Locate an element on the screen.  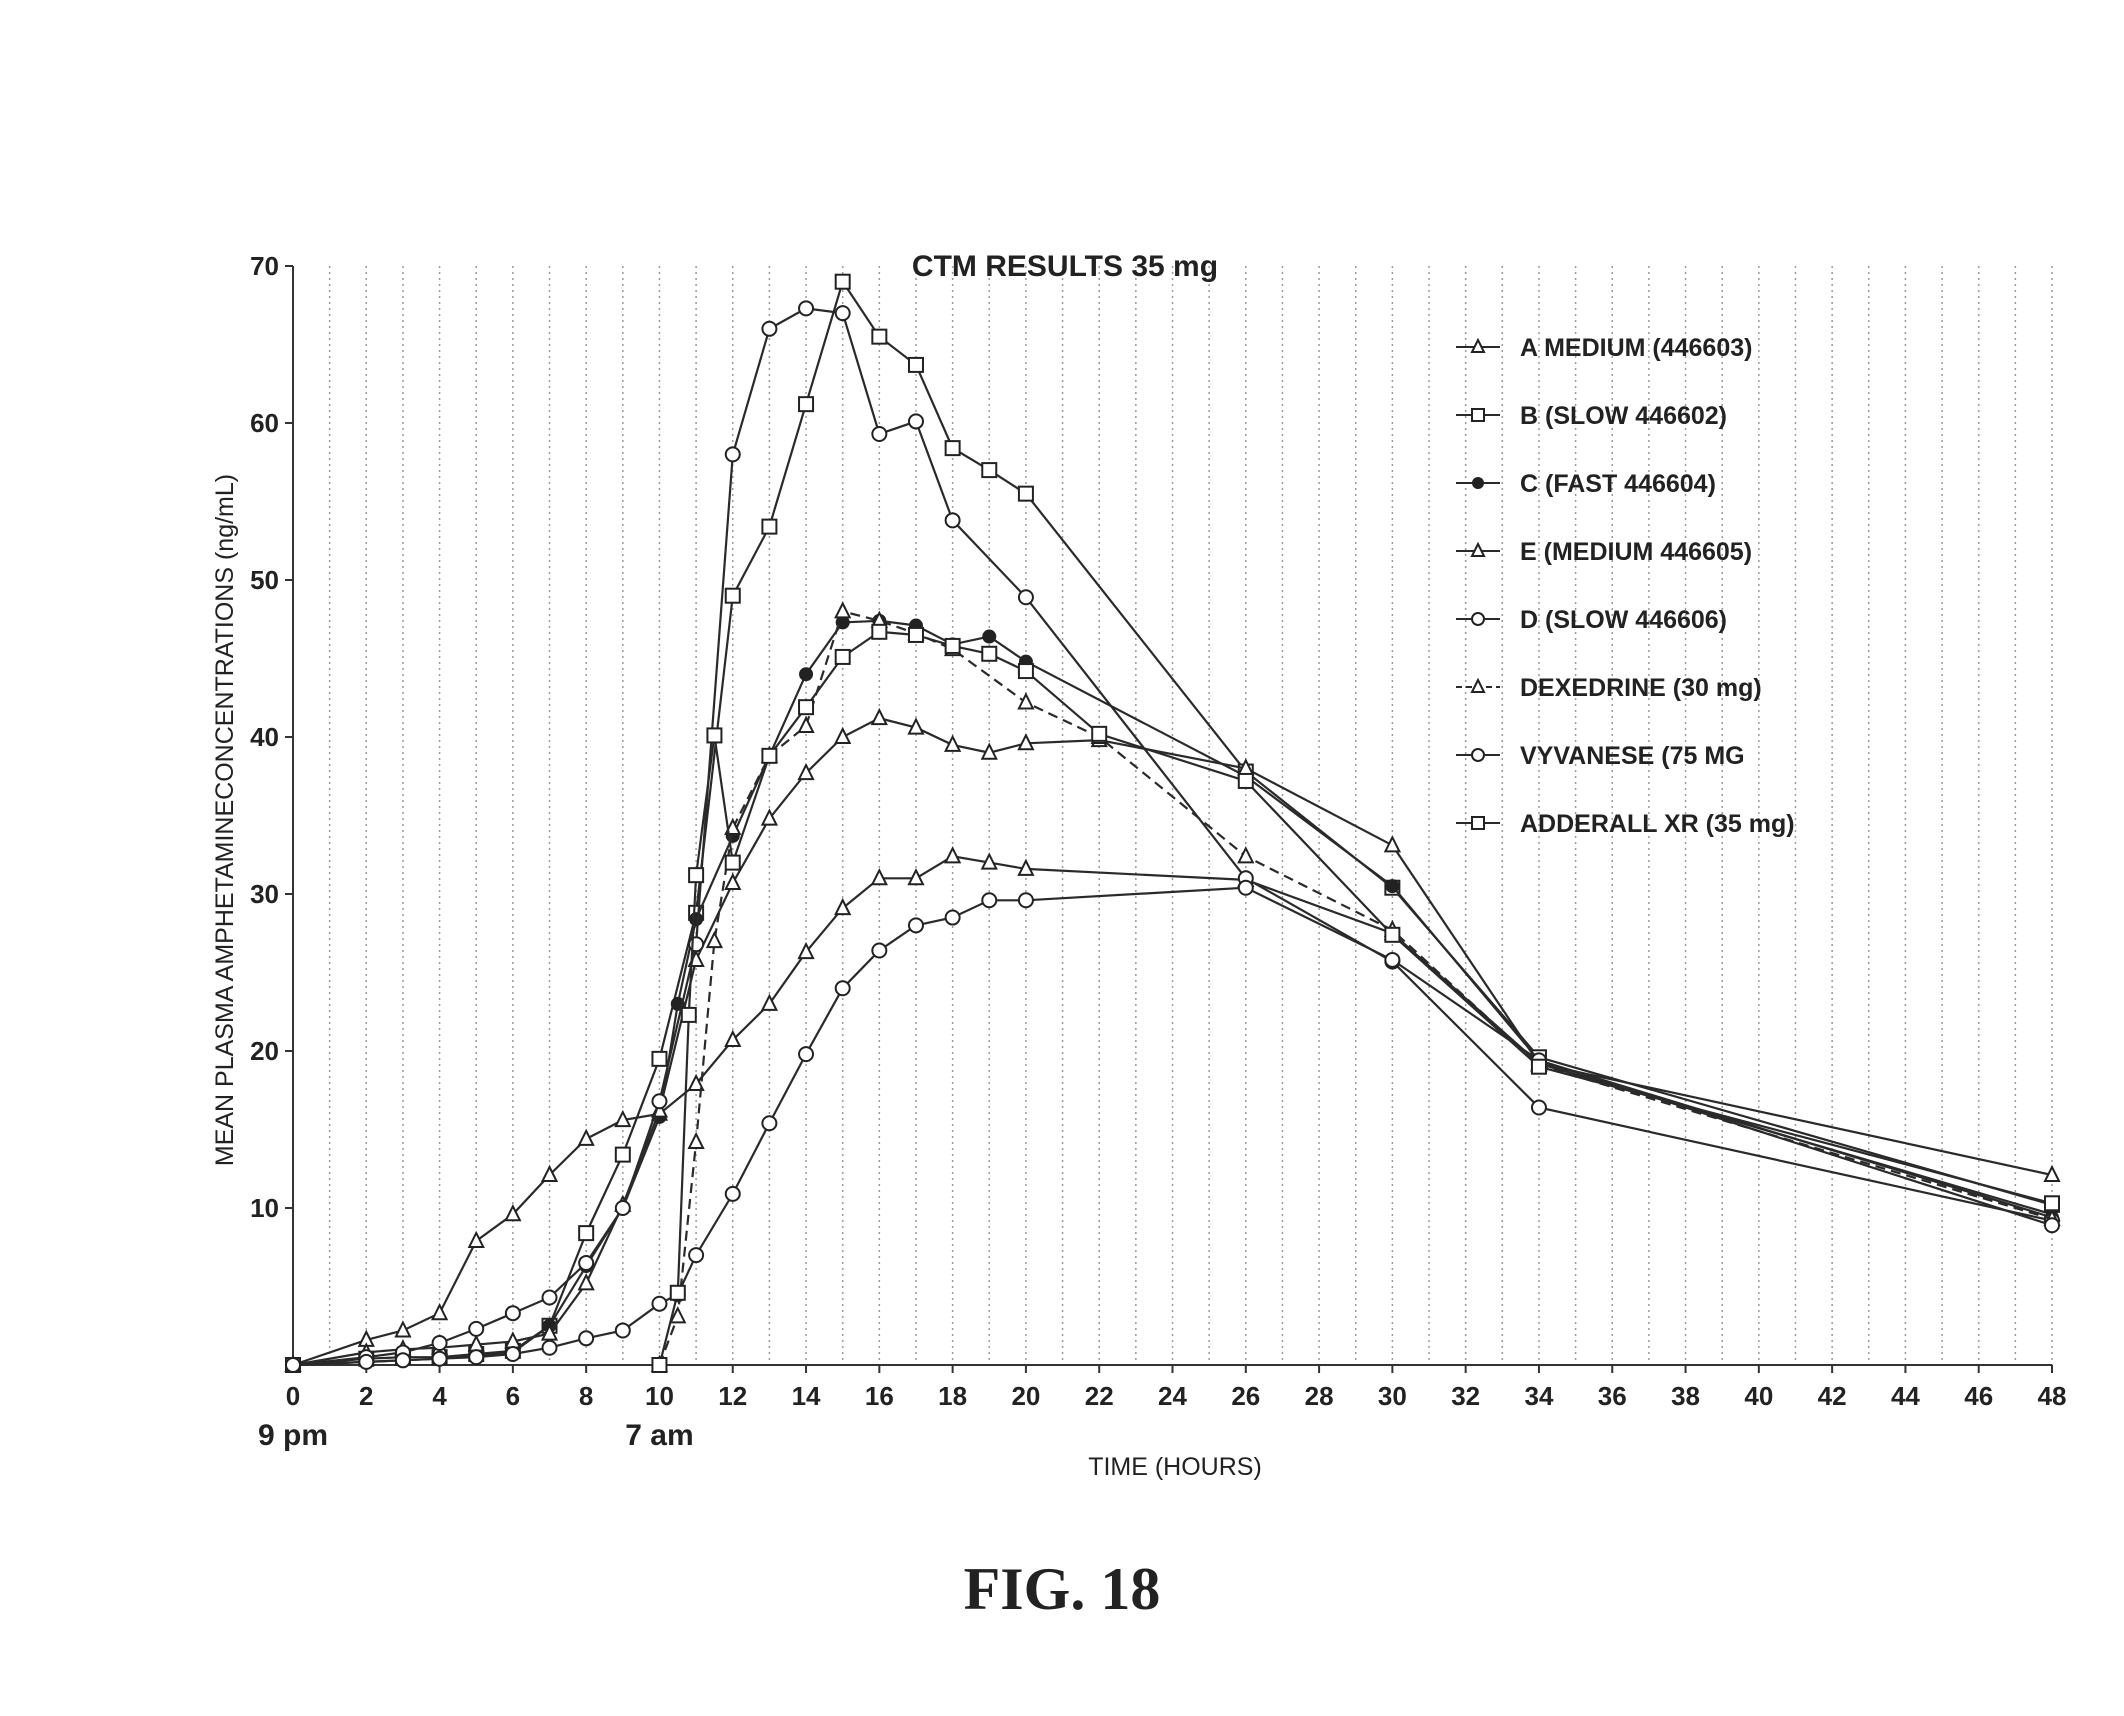
legend-label: A MEDIUM (446603) is located at coordinates (1636, 348).